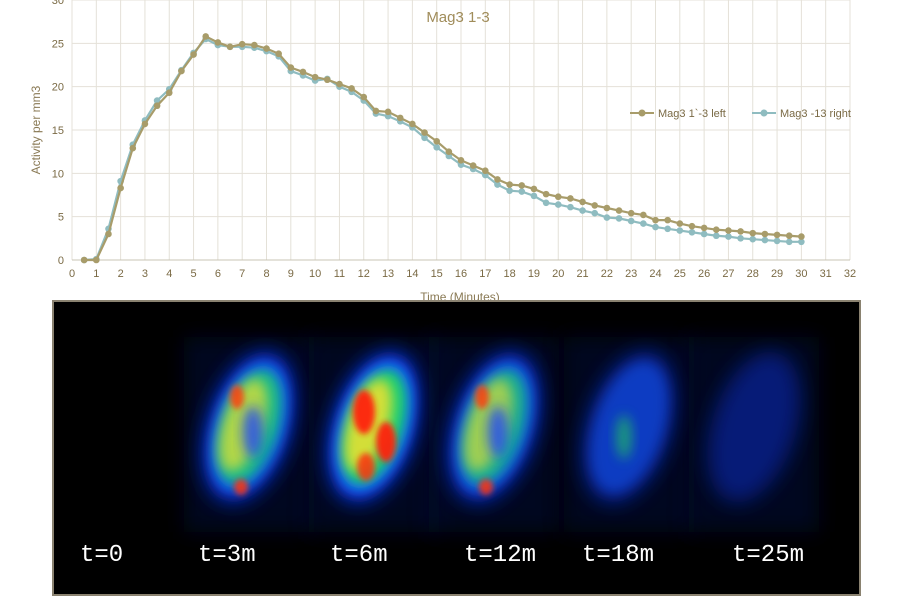  Describe the element at coordinates (412, 274) in the screenshot. I see `x-tick-label: 14` at that location.